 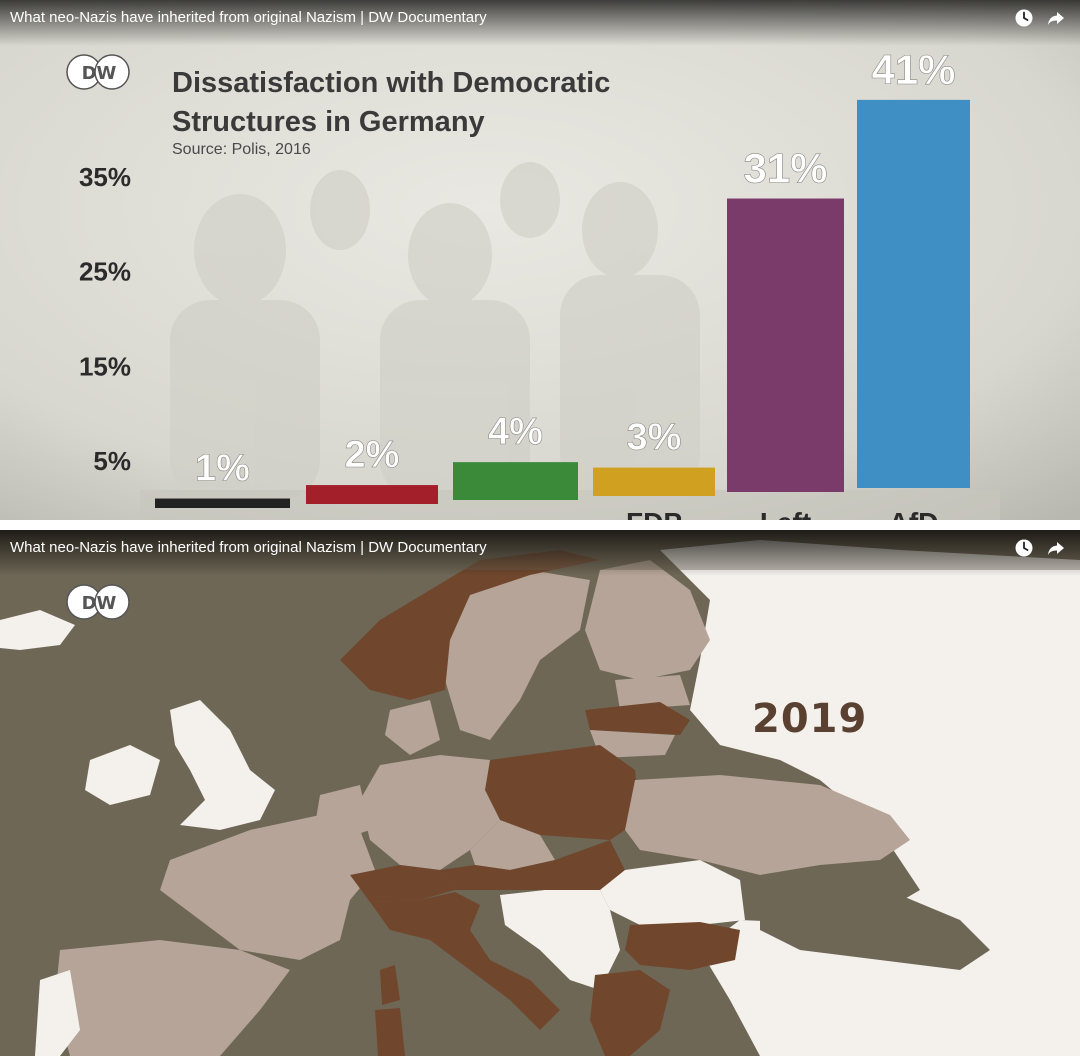 What do you see at coordinates (430, 812) in the screenshot?
I see `region-germany` at bounding box center [430, 812].